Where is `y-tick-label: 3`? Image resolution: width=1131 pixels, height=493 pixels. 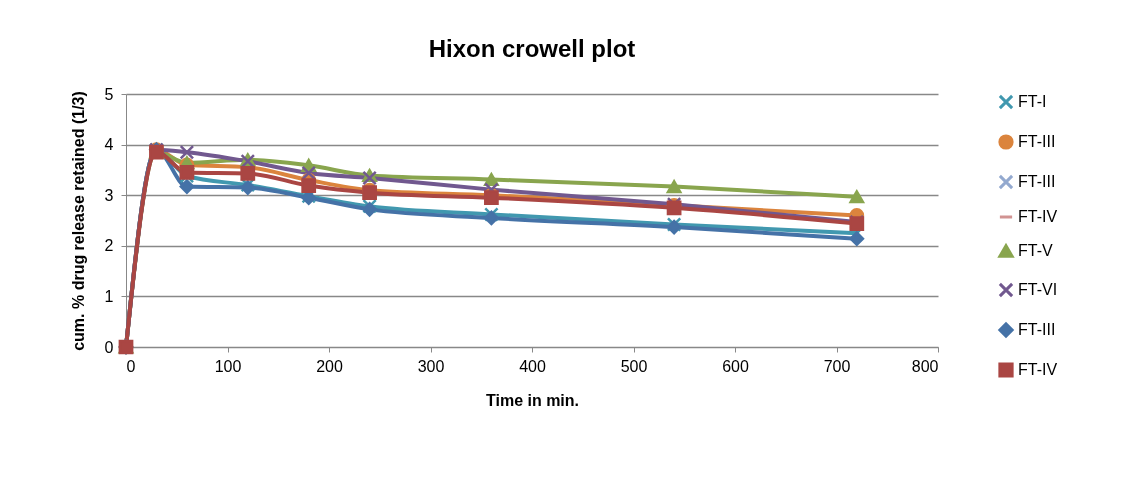
y-tick-label: 3 is located at coordinates (109, 195).